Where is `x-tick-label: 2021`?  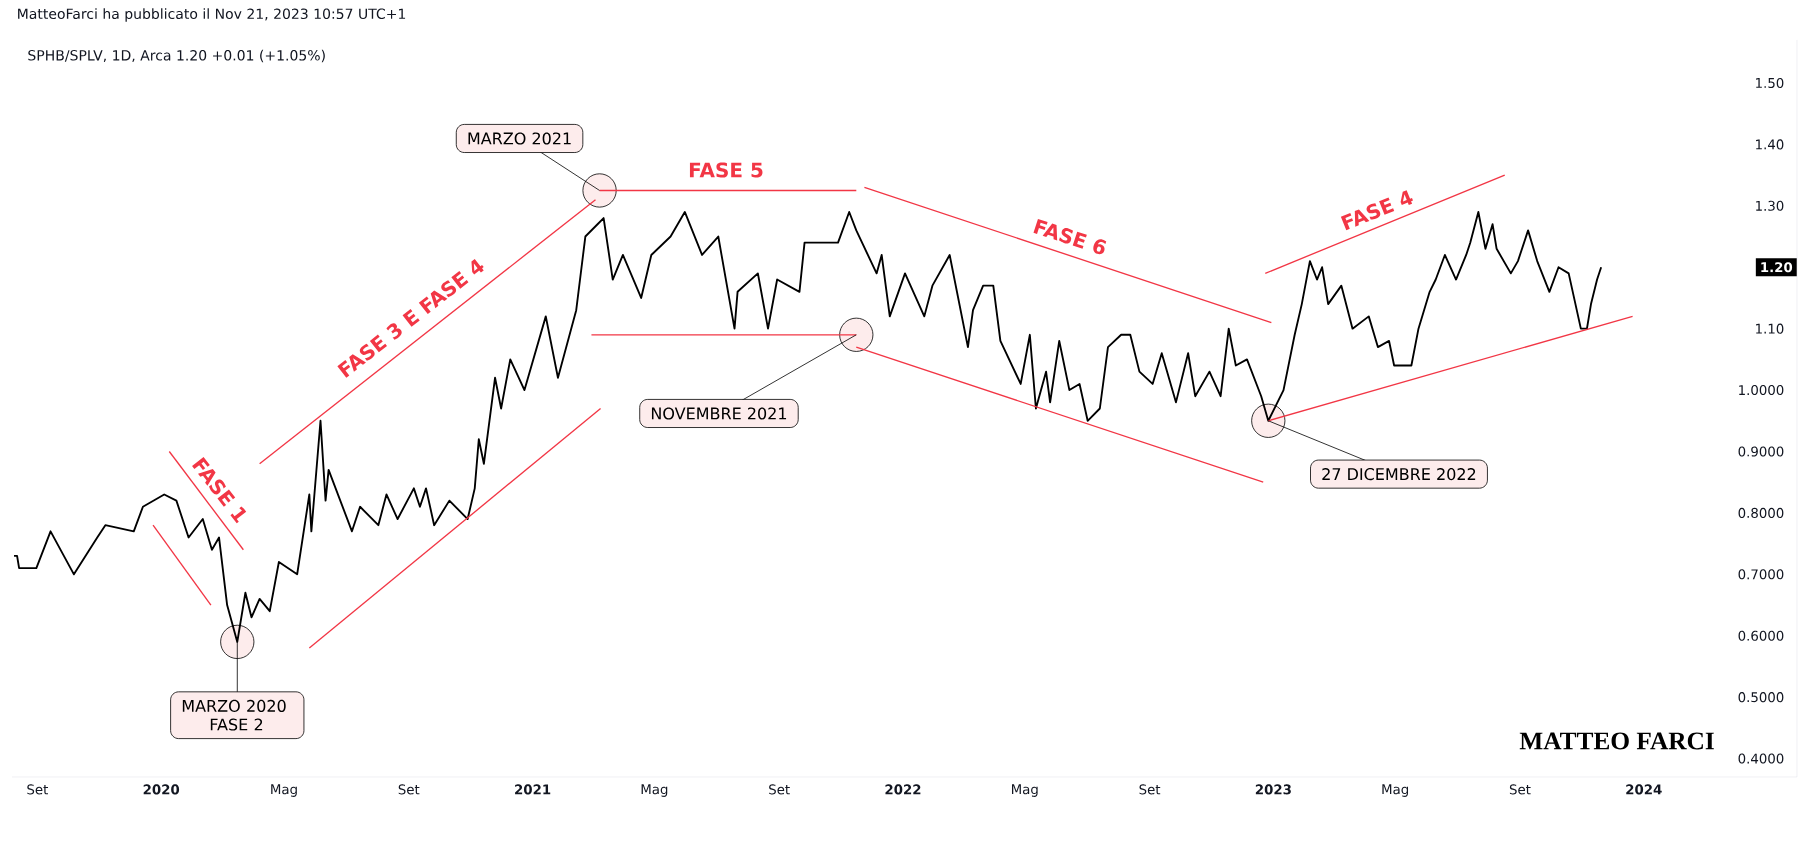 x-tick-label: 2021 is located at coordinates (533, 789).